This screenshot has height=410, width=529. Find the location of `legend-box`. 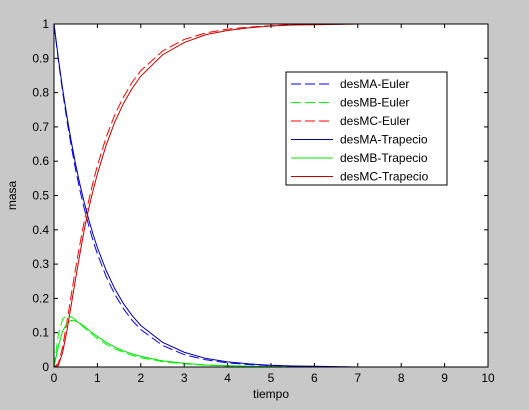

legend-box is located at coordinates (366, 128).